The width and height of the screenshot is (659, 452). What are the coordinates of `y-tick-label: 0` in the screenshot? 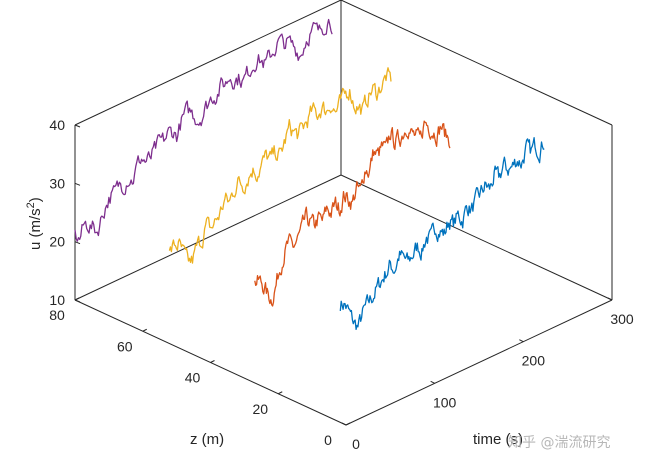 It's located at (328, 440).